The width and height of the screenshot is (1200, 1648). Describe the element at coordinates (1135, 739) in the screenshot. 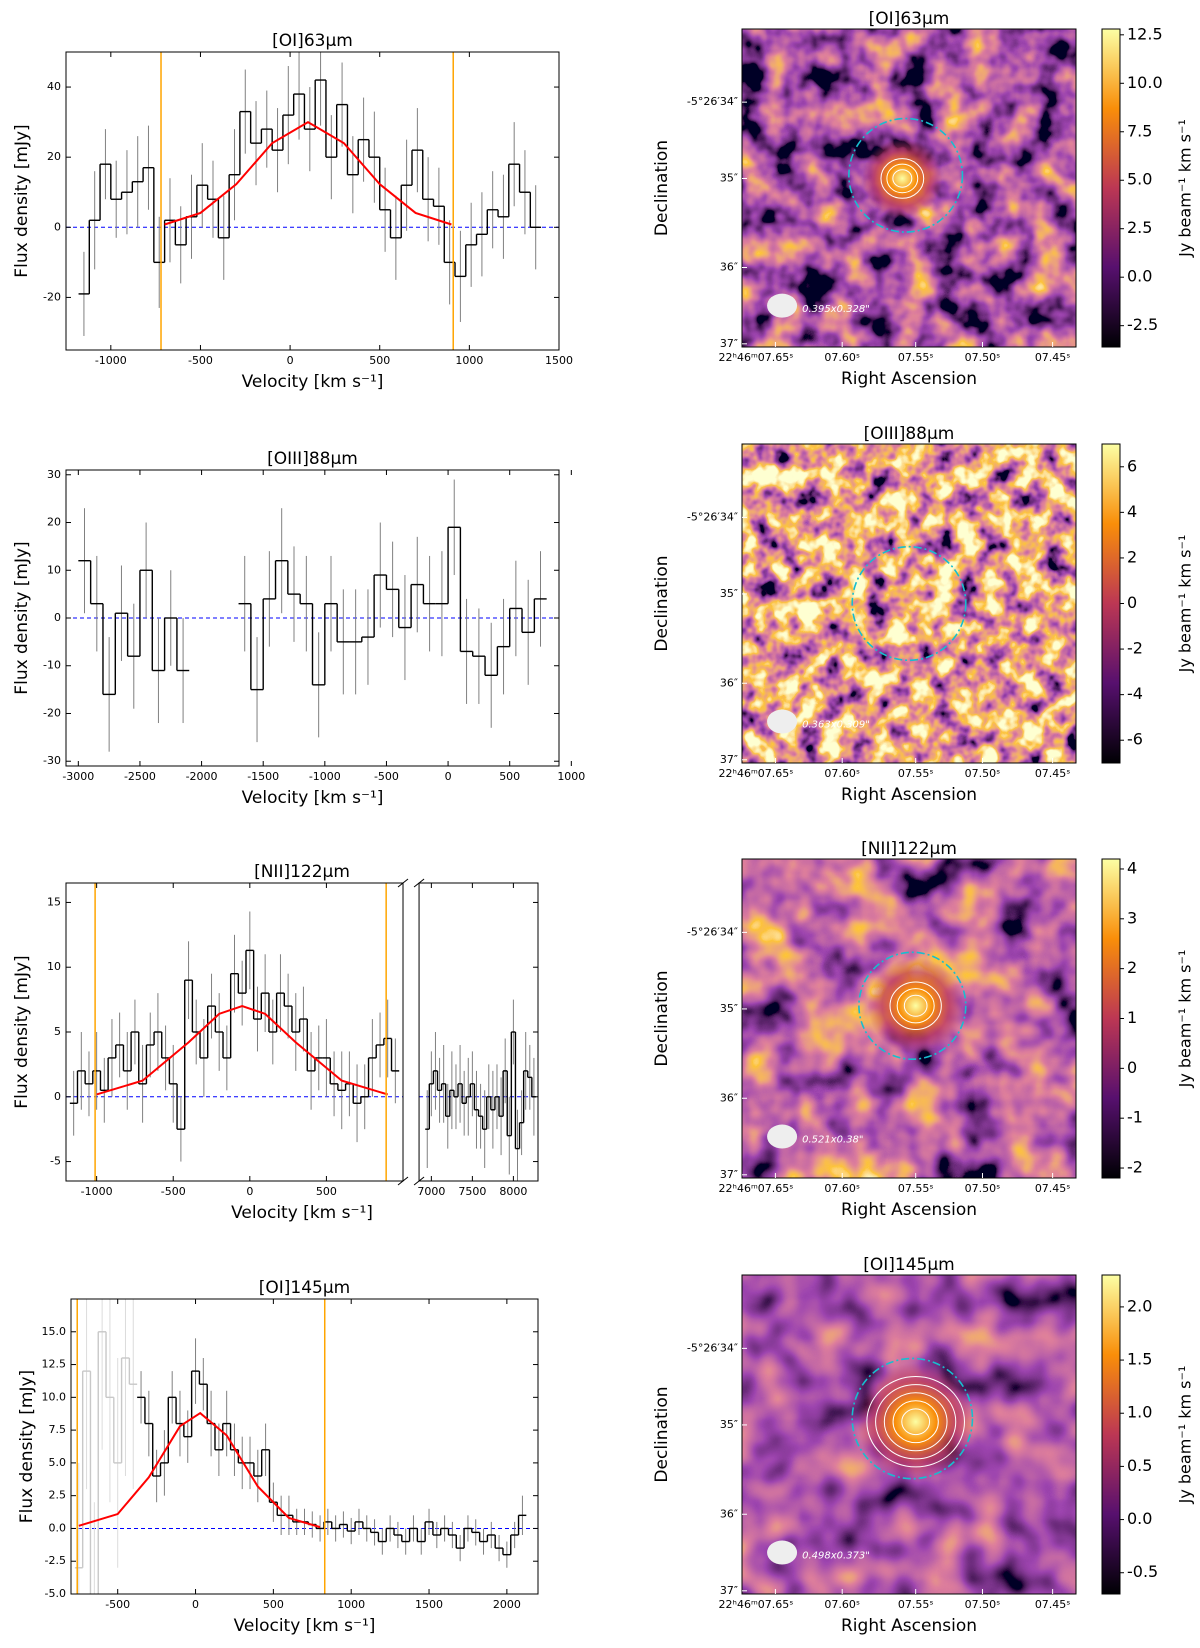

I see `colorbar-tick-label: -6` at that location.